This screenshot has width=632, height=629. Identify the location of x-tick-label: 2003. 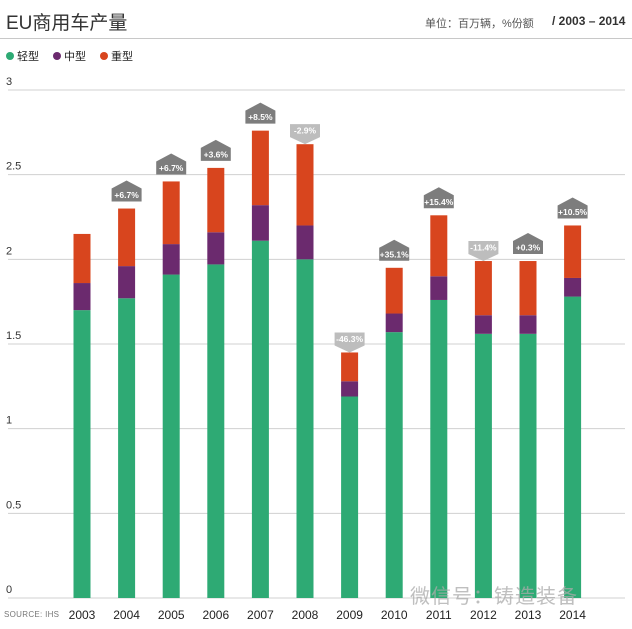
(82, 615).